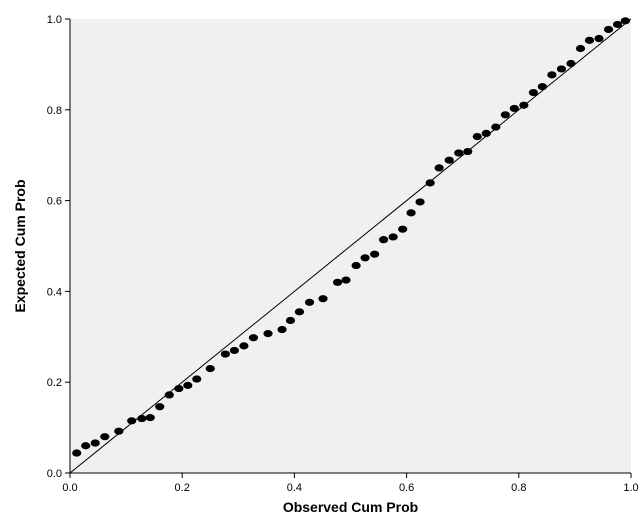  Describe the element at coordinates (58, 247) in the screenshot. I see `y-axis-ticks: 0.0 0.2 0.4 0.6 0.8 1.0` at that location.